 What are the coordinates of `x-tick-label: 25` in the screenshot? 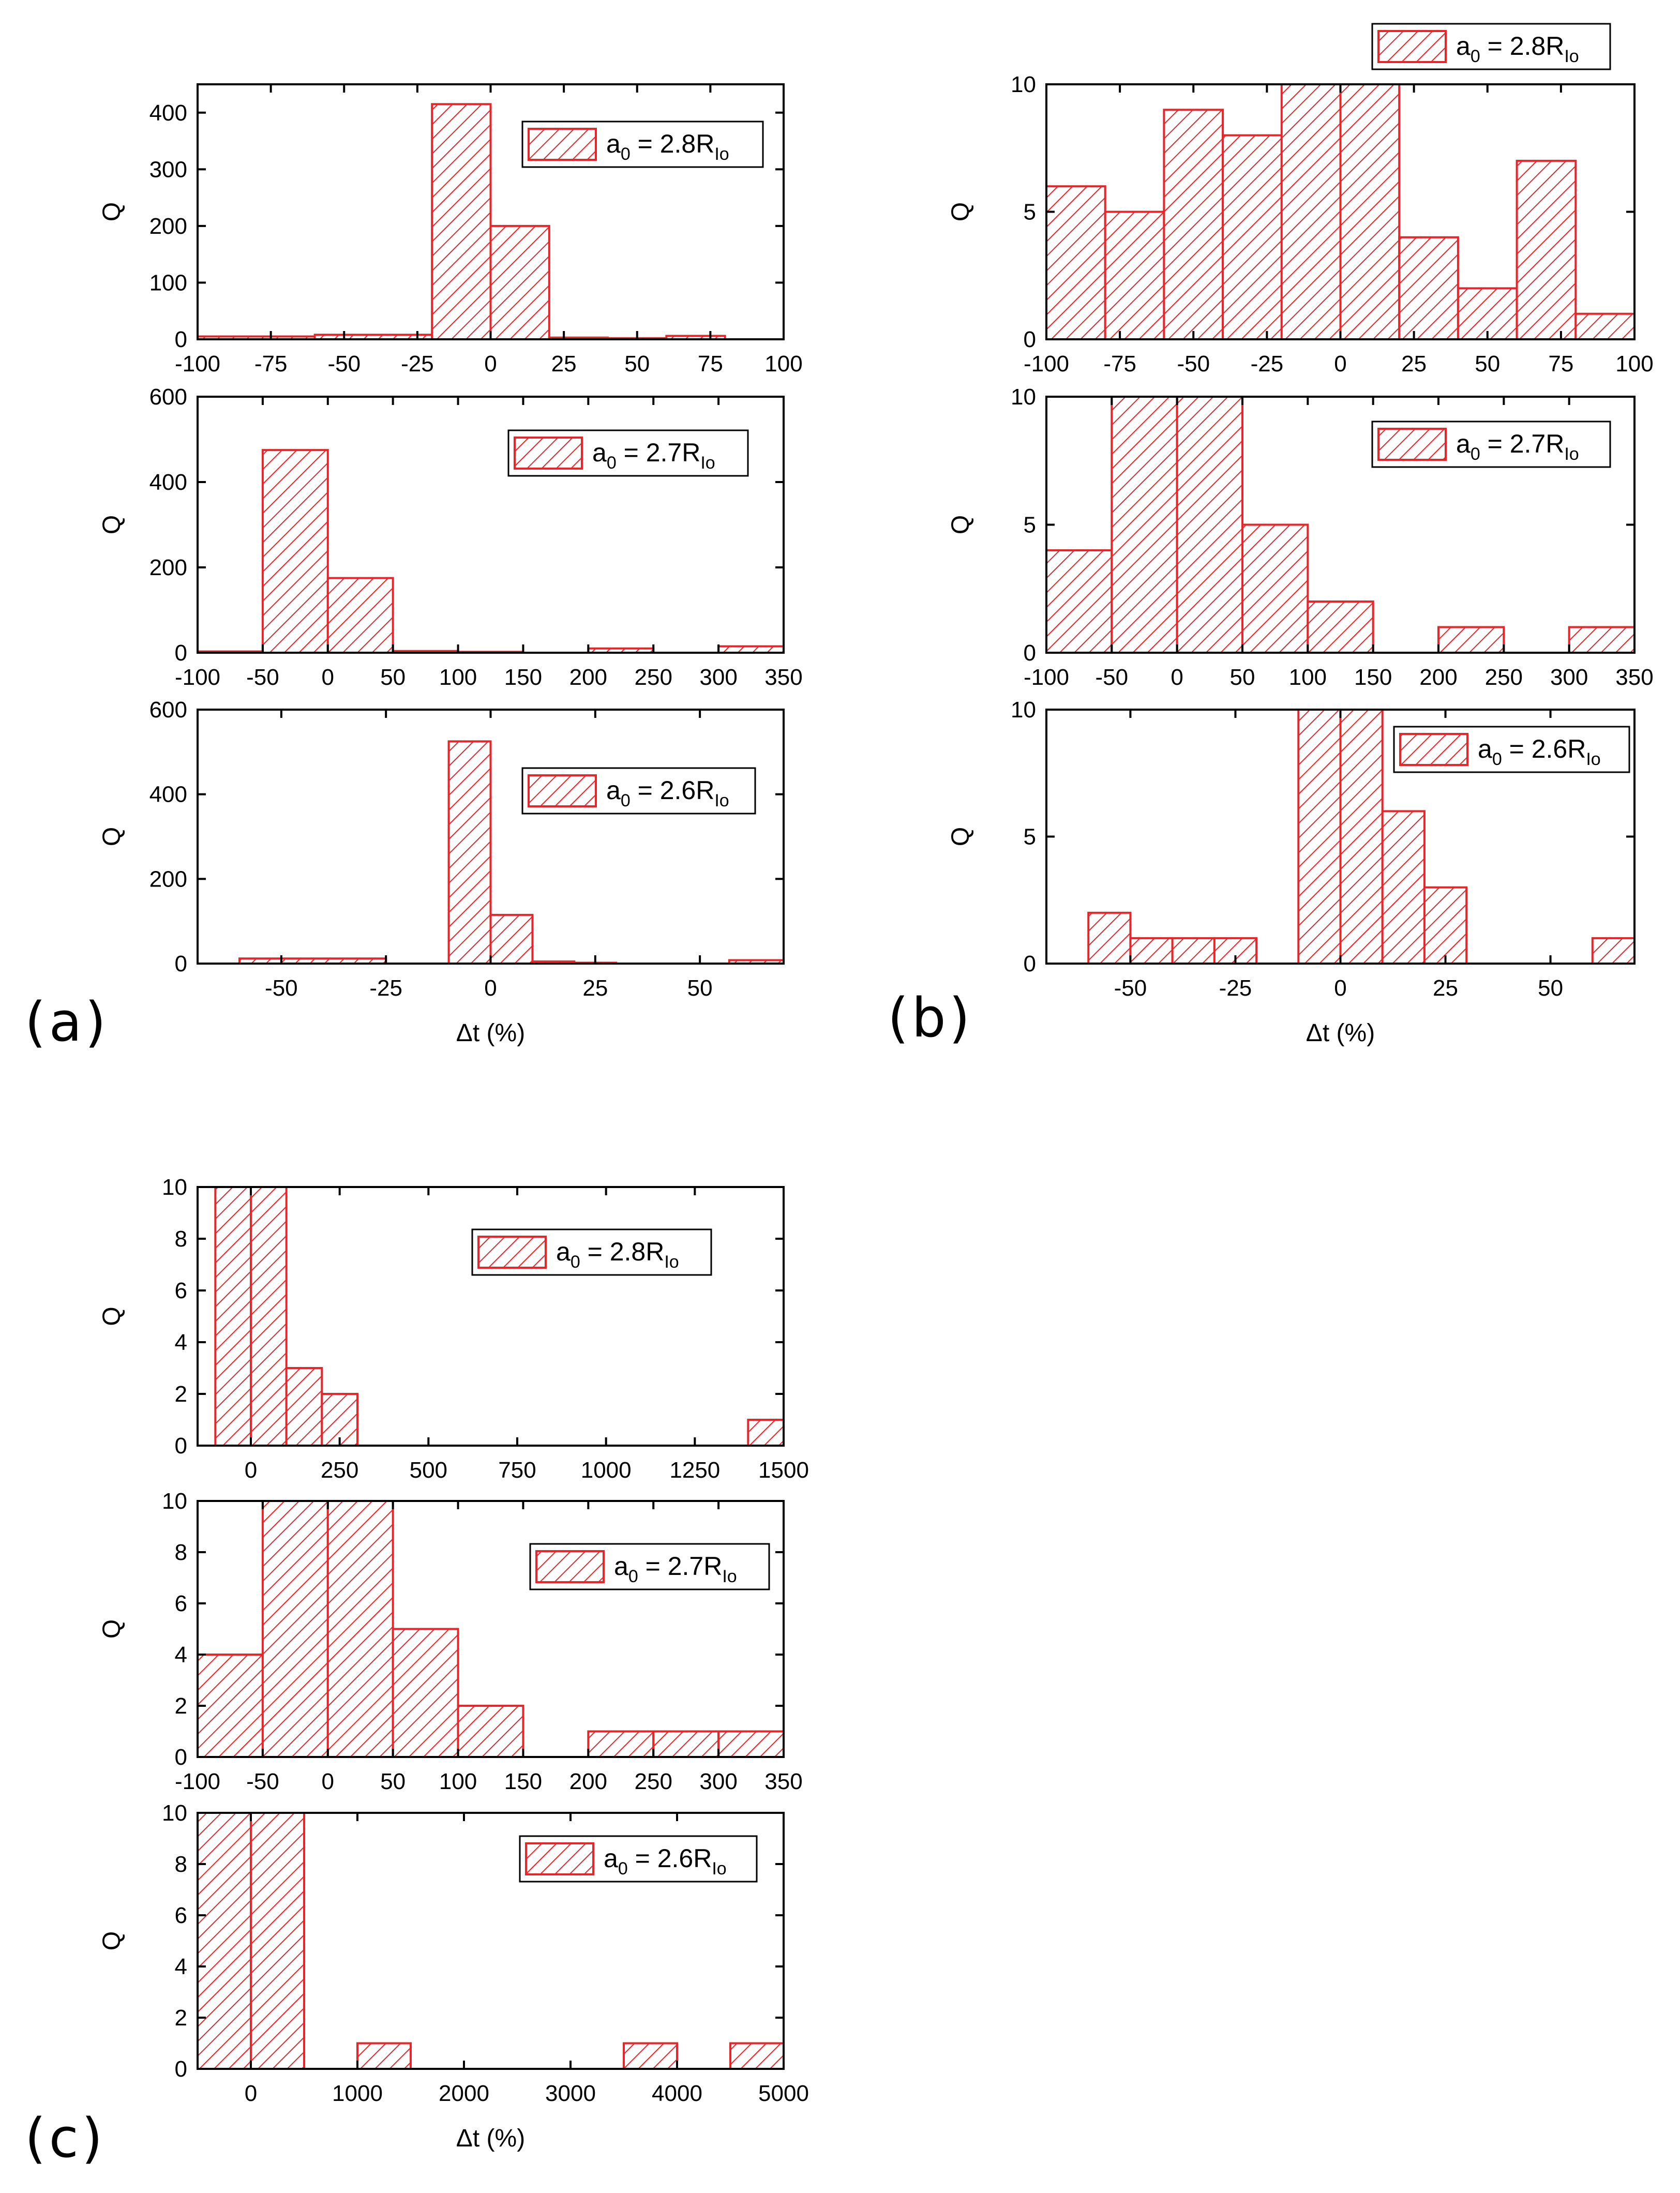 It's located at (595, 988).